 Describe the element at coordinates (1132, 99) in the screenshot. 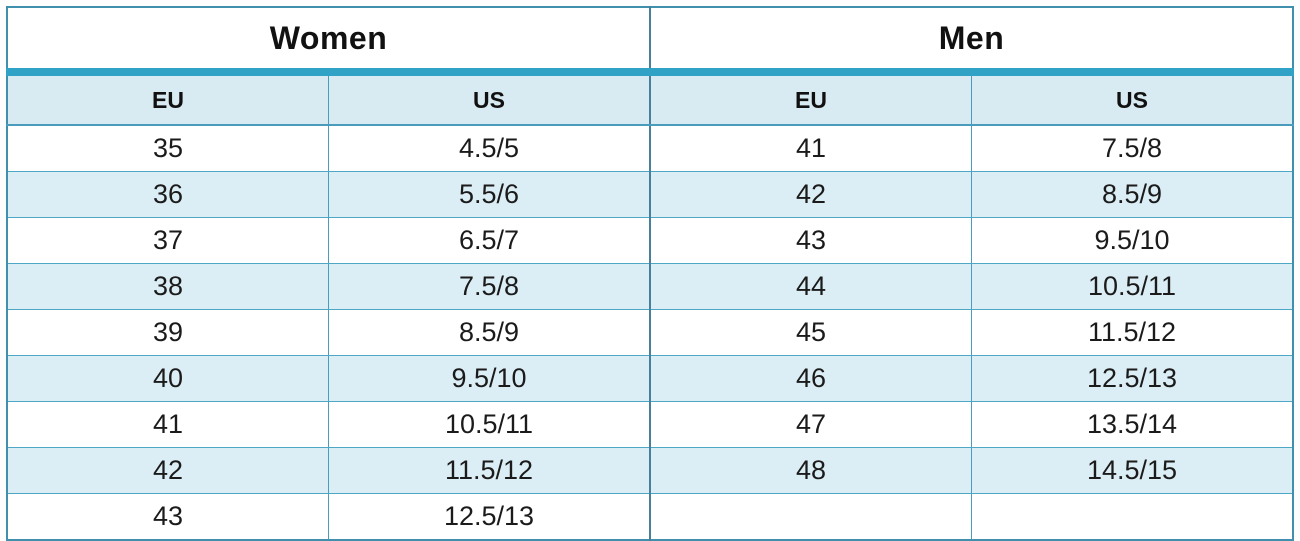

I see `column-header-men-us: US` at that location.